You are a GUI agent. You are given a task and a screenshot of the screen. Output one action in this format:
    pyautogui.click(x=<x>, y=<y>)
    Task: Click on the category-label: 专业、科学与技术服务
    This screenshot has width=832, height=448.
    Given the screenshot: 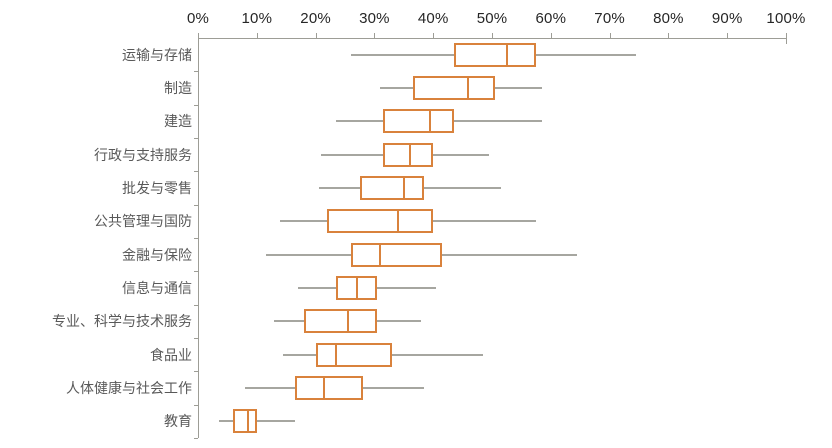 What is the action you would take?
    pyautogui.click(x=122, y=321)
    